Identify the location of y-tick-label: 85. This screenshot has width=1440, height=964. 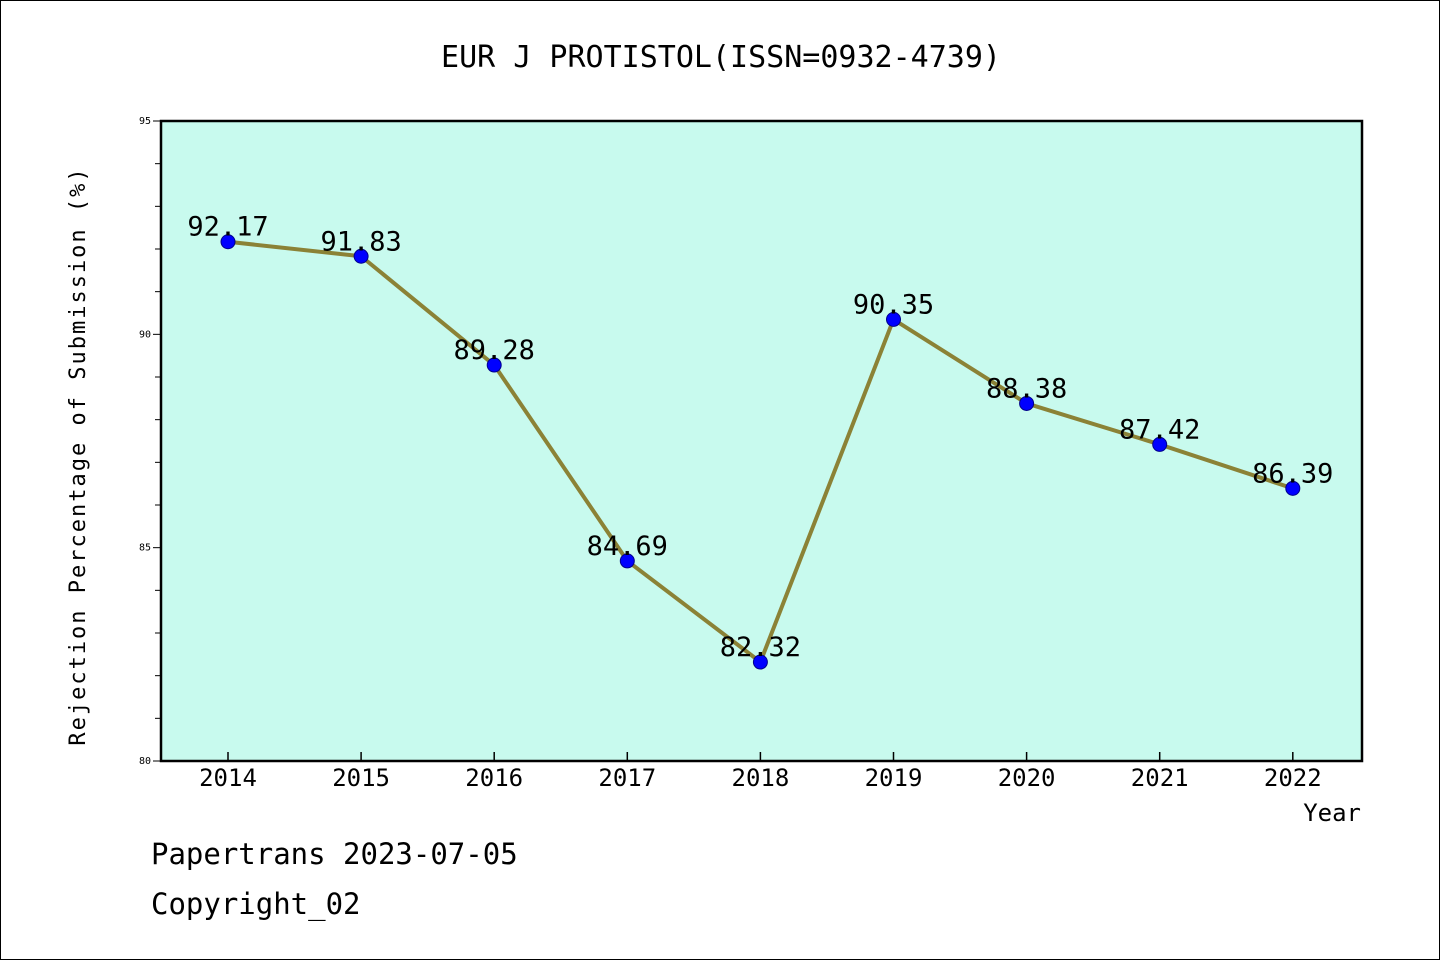
(145, 548).